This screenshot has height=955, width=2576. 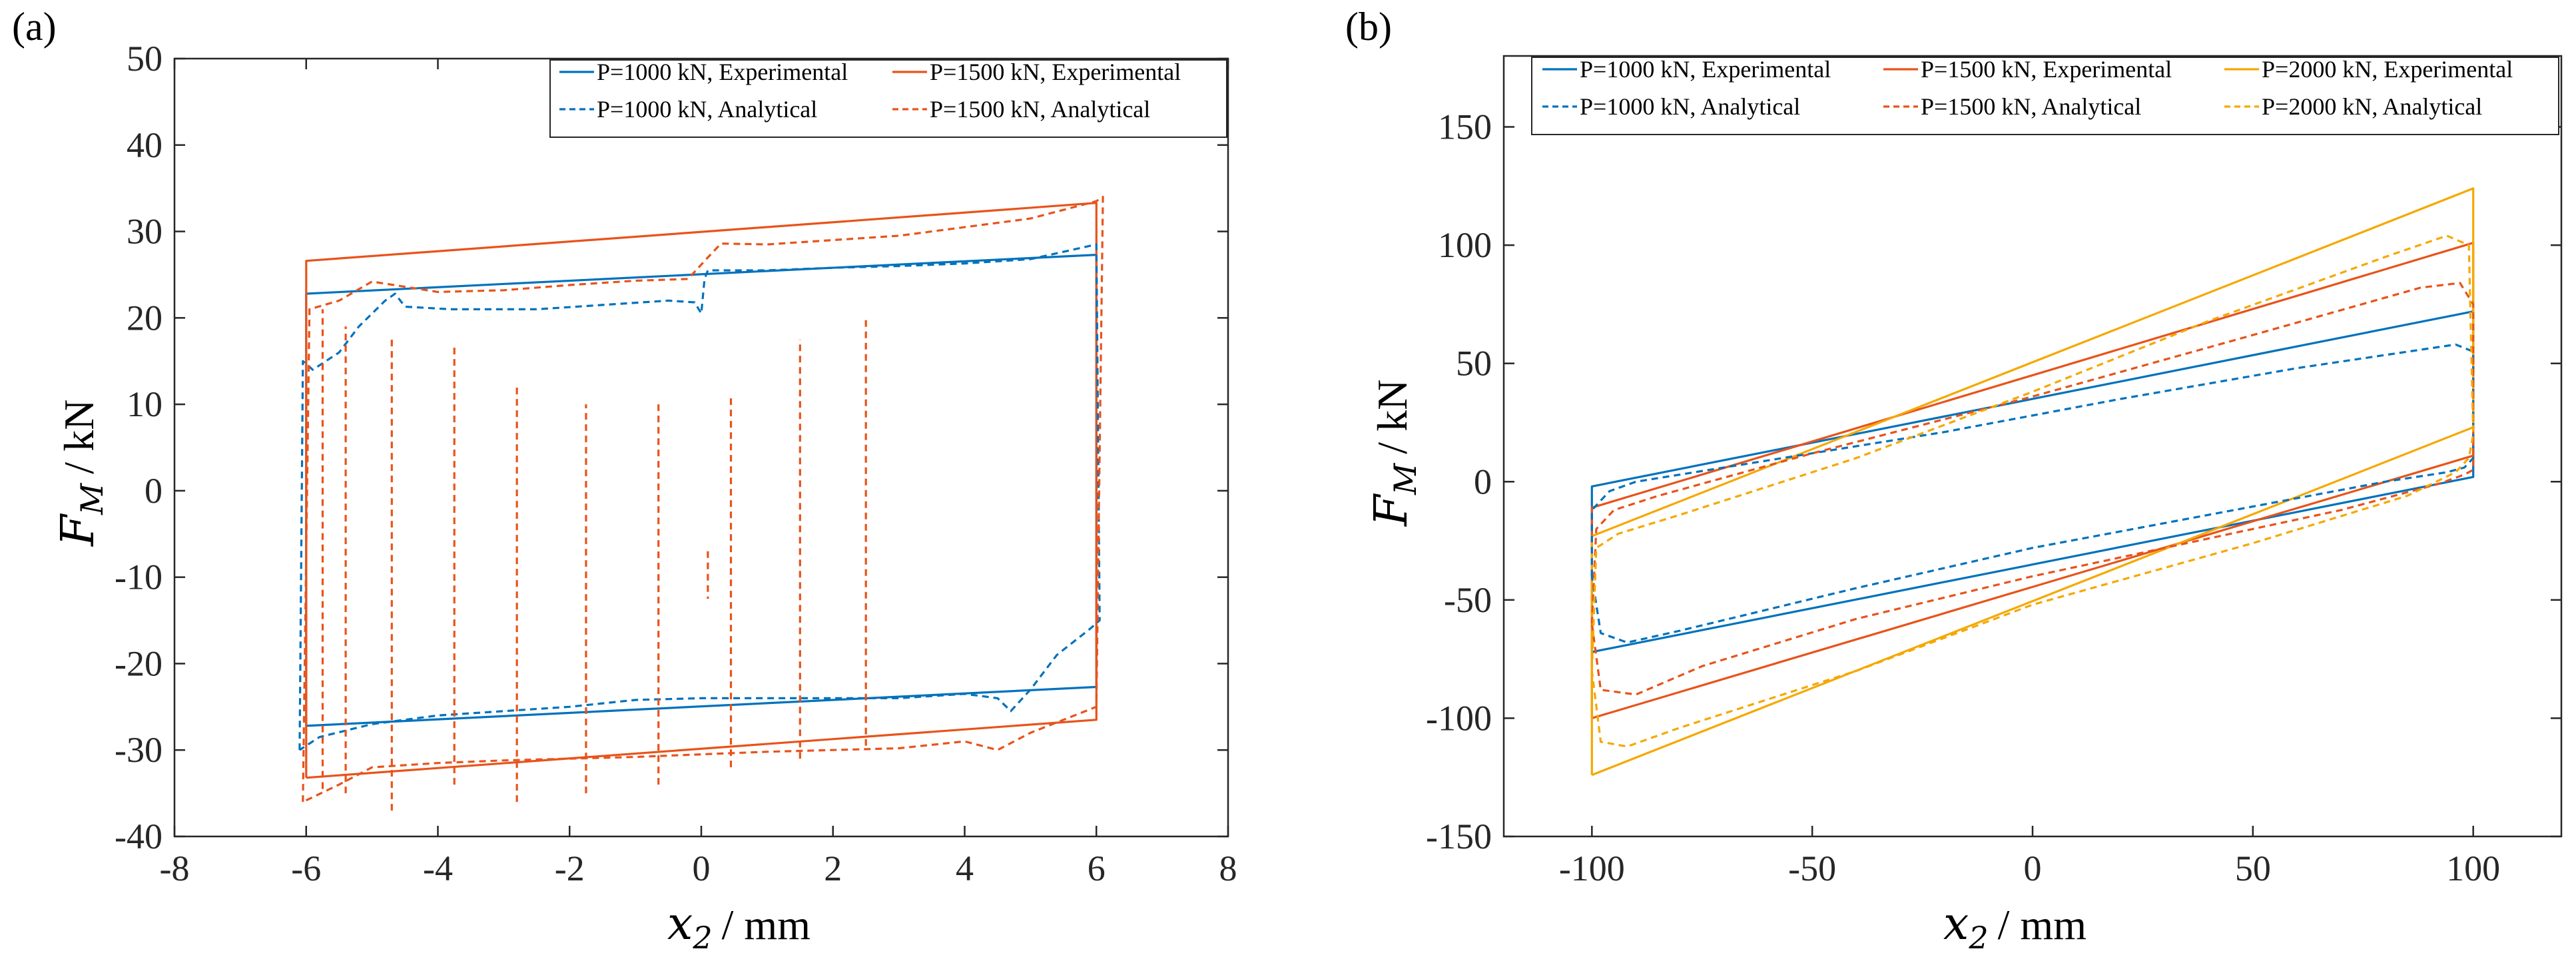 I want to click on panel-a-ytick-label: 30, so click(x=144, y=232).